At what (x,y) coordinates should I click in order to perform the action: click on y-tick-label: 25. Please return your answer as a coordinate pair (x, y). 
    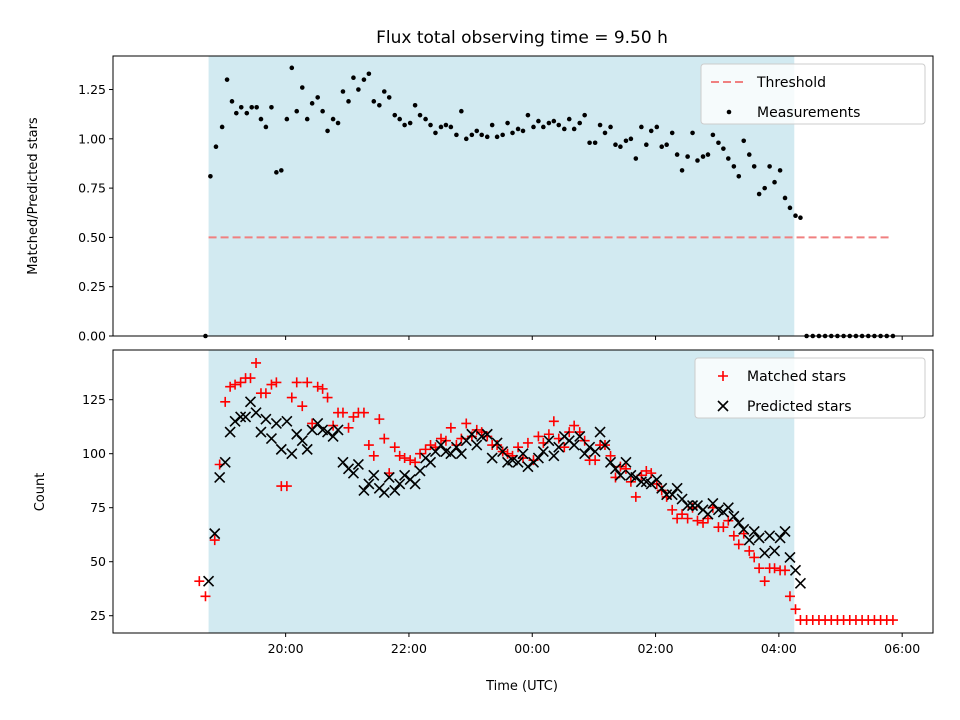
    Looking at the image, I should click on (98, 615).